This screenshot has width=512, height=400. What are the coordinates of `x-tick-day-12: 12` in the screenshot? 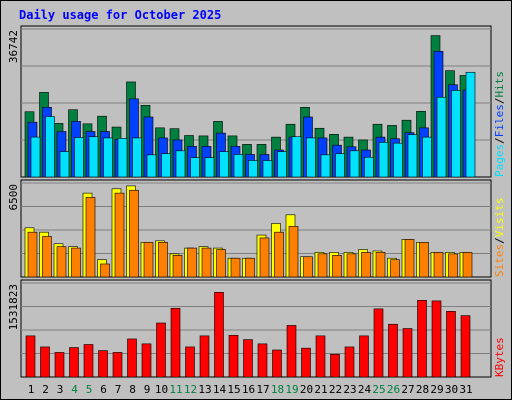 It's located at (190, 389).